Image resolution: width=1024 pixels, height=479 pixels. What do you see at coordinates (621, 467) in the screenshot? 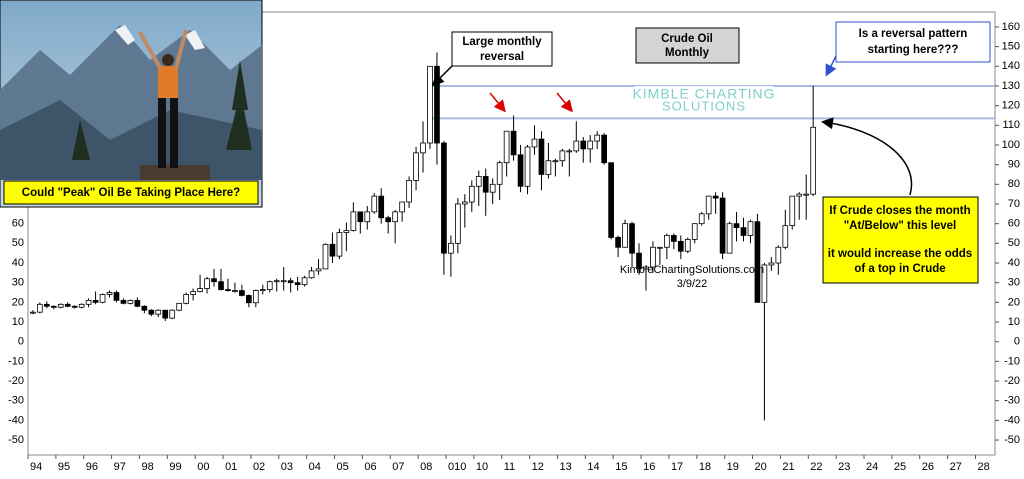
I see `x-tick-label: 15` at bounding box center [621, 467].